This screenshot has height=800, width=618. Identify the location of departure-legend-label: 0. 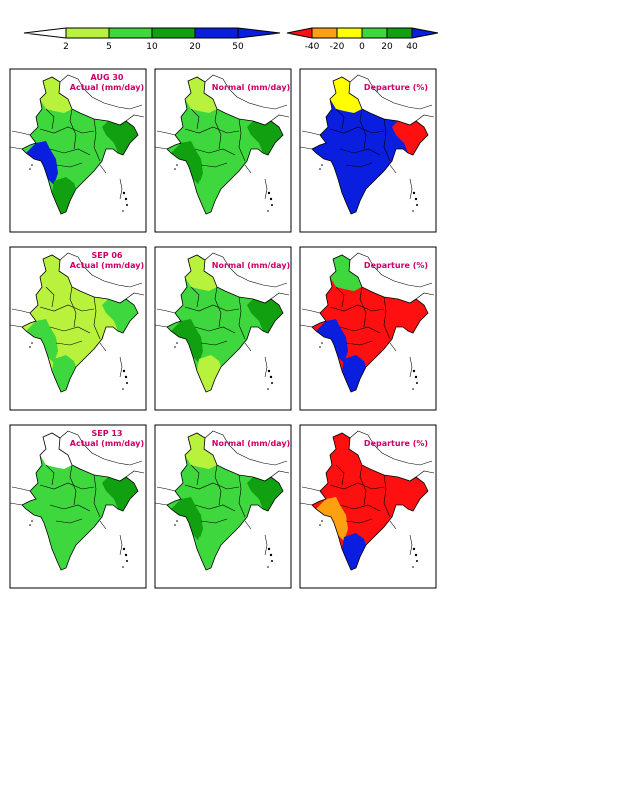
(362, 47).